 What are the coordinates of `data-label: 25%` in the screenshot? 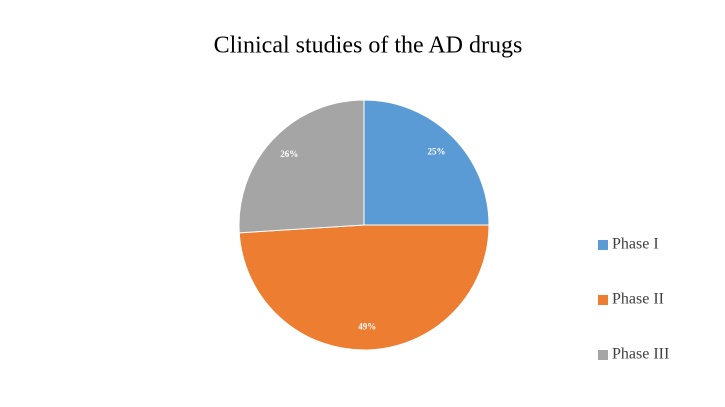 It's located at (436, 152).